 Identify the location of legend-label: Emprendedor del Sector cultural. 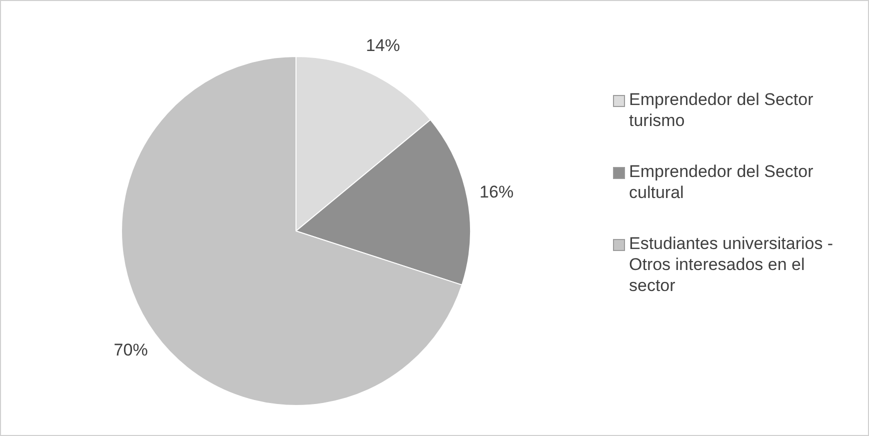
(721, 182).